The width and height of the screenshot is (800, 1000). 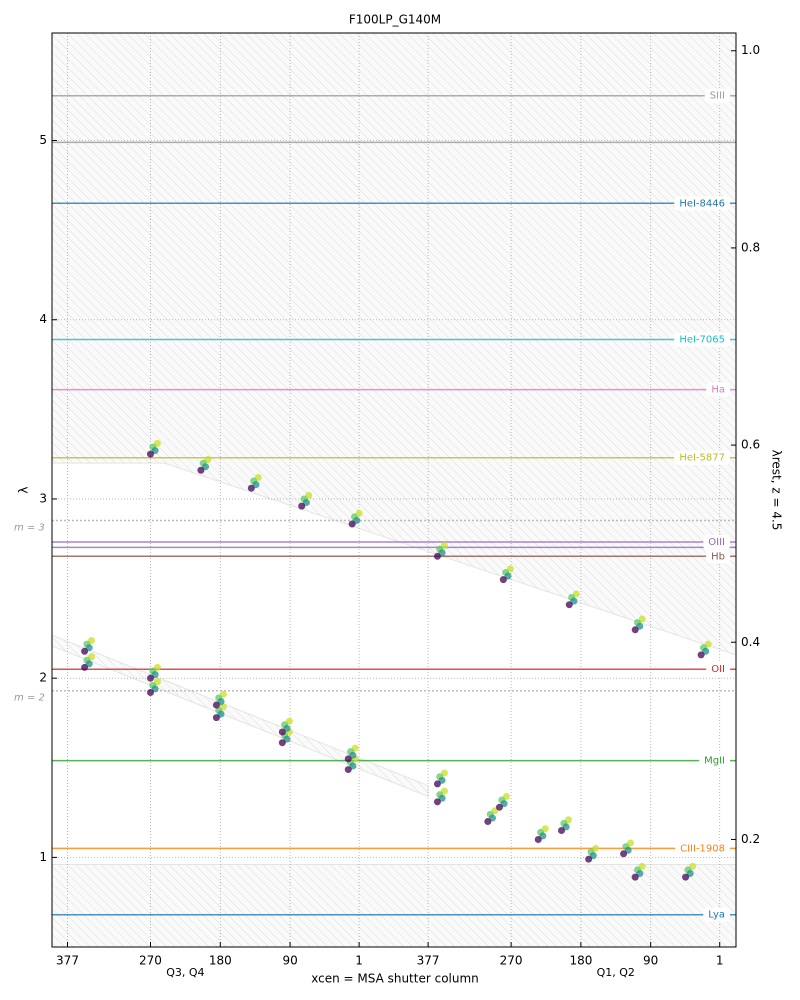 I want to click on emission-line-label: OIII, so click(x=716, y=542).